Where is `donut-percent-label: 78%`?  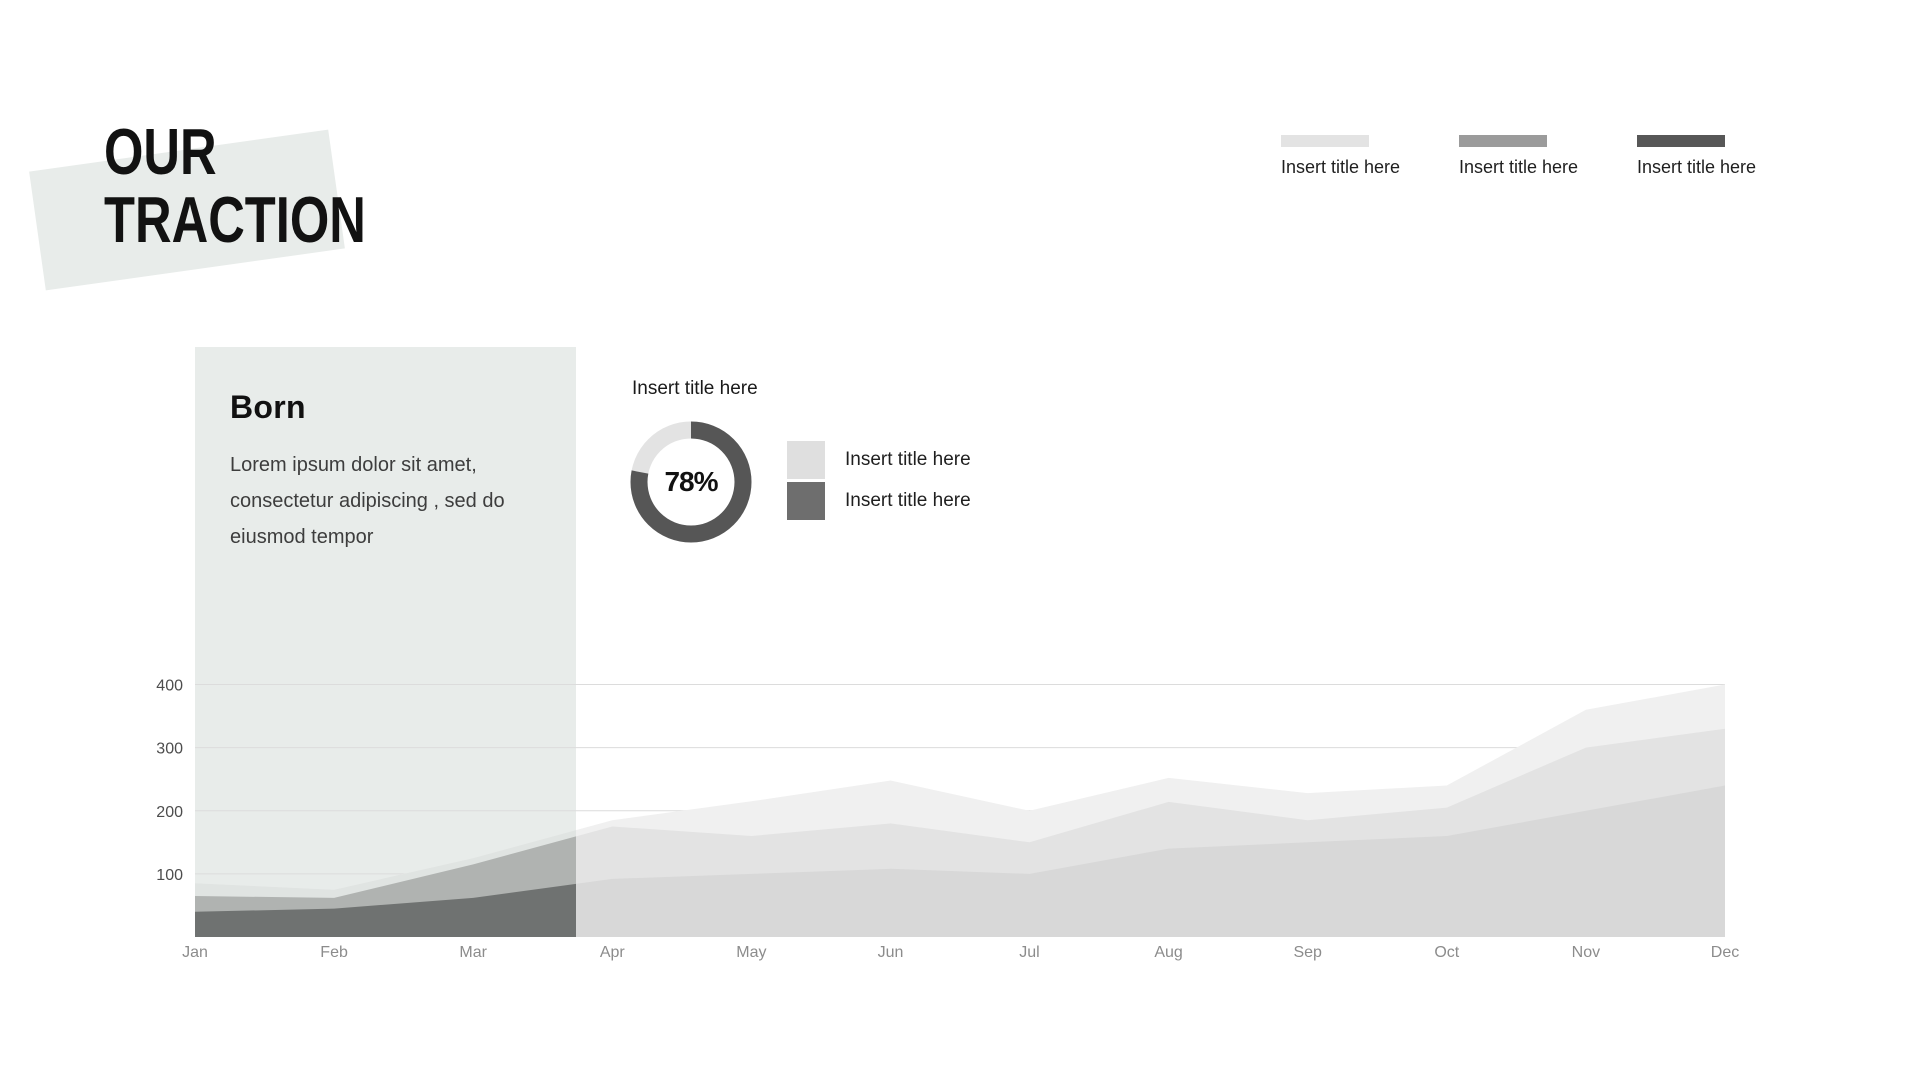 donut-percent-label: 78% is located at coordinates (691, 481).